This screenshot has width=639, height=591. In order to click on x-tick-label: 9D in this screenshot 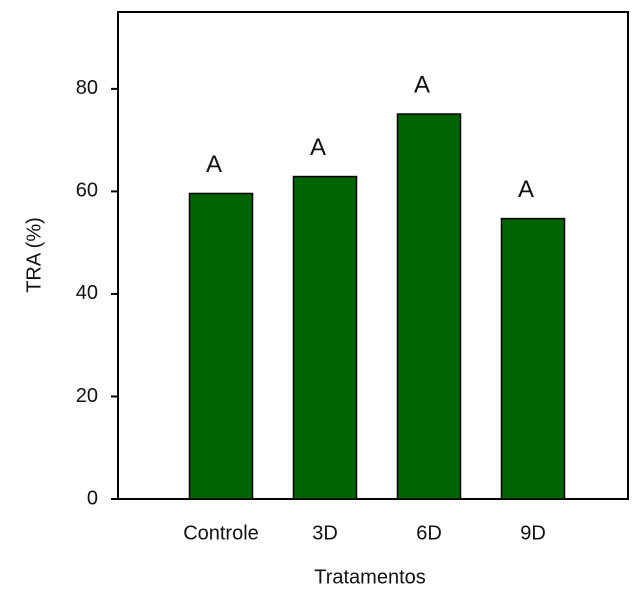, I will do `click(533, 533)`.